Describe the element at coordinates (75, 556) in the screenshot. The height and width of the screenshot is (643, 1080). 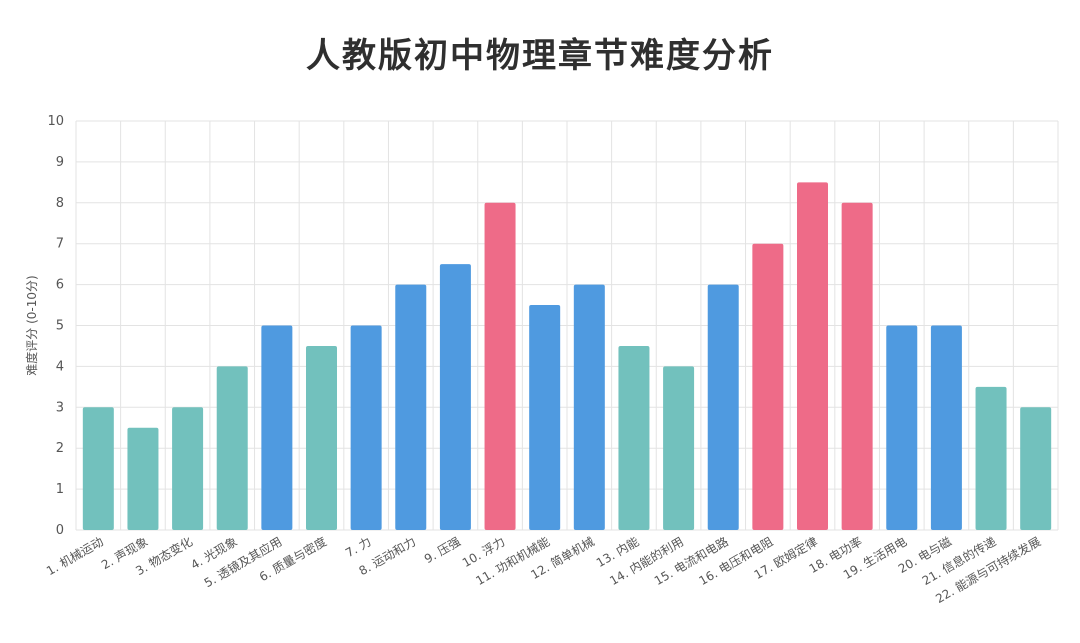
I see `x-tick-label: 1. 机械运动` at that location.